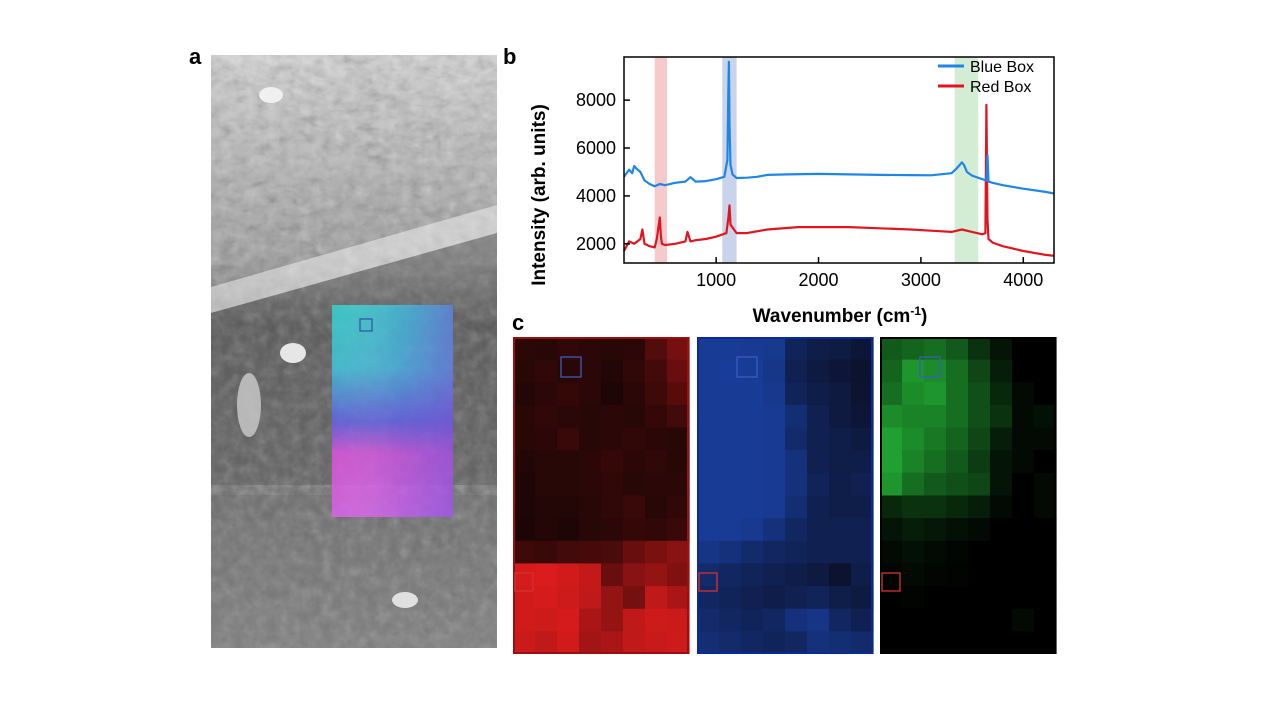  I want to click on highlight-band-pink, so click(660, 160).